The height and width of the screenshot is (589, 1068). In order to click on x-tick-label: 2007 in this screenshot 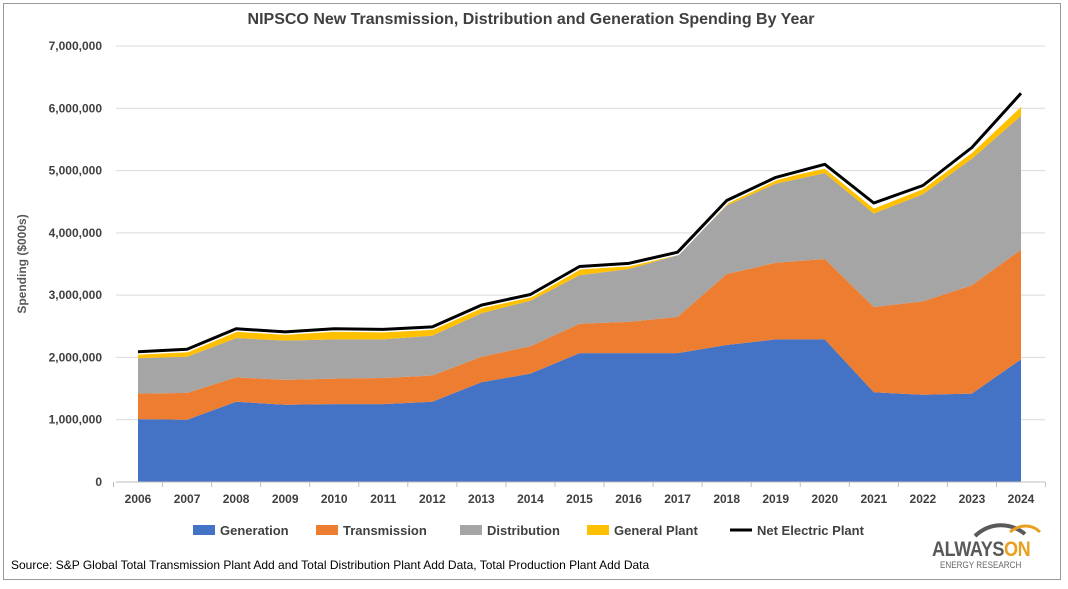, I will do `click(187, 499)`.